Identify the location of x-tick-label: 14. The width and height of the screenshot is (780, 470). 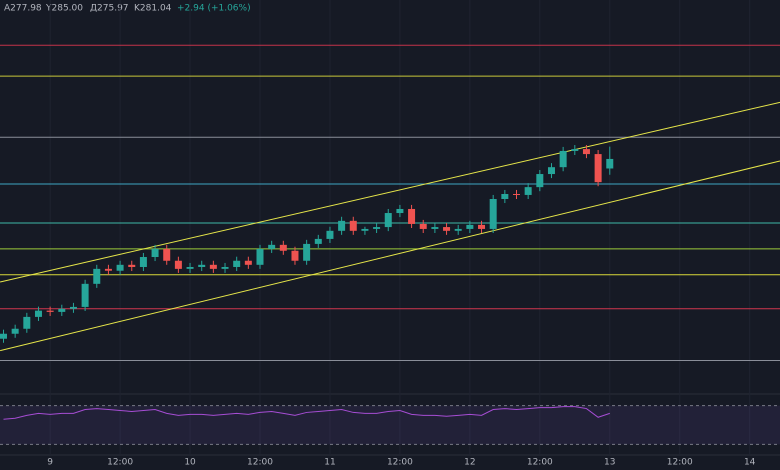
(750, 463).